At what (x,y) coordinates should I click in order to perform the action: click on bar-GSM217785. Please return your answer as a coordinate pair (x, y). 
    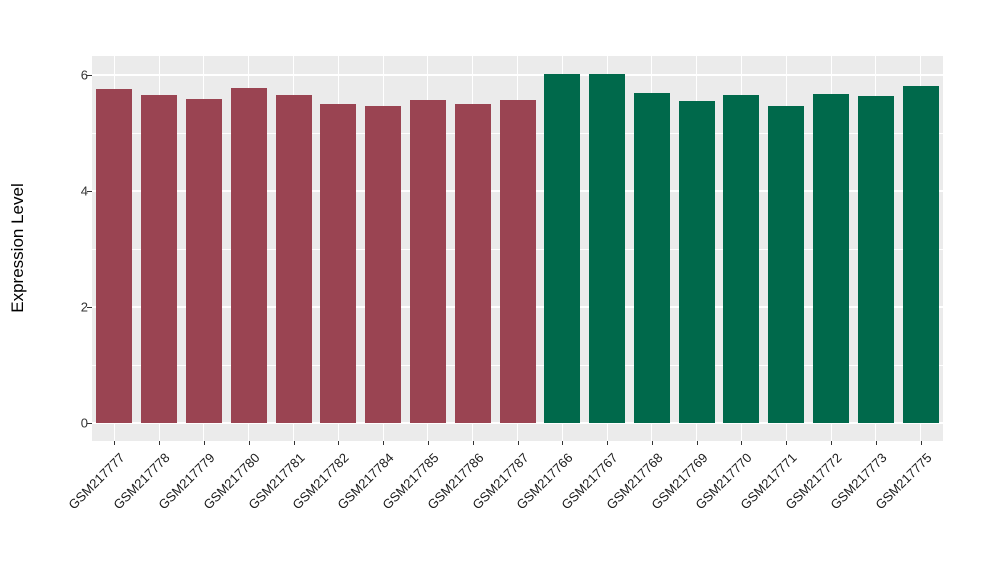
    Looking at the image, I should click on (427, 261).